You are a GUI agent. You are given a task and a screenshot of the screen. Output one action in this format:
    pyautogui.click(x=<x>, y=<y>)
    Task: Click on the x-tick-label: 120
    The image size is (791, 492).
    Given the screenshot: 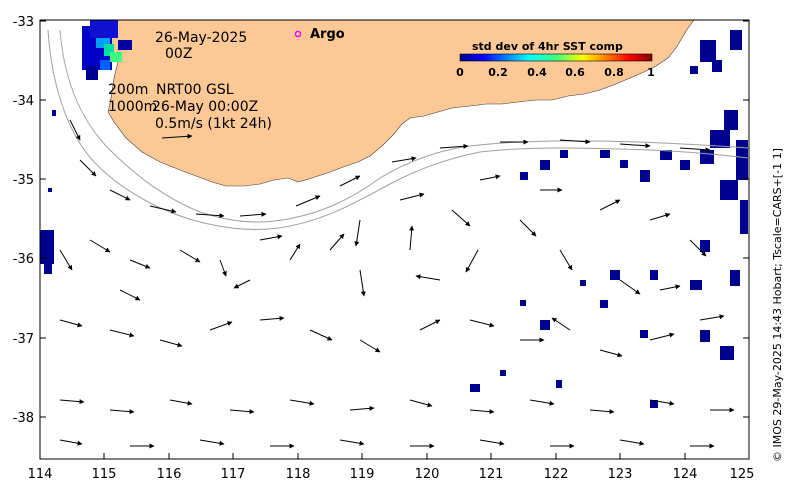 What is the action you would take?
    pyautogui.click(x=427, y=474)
    